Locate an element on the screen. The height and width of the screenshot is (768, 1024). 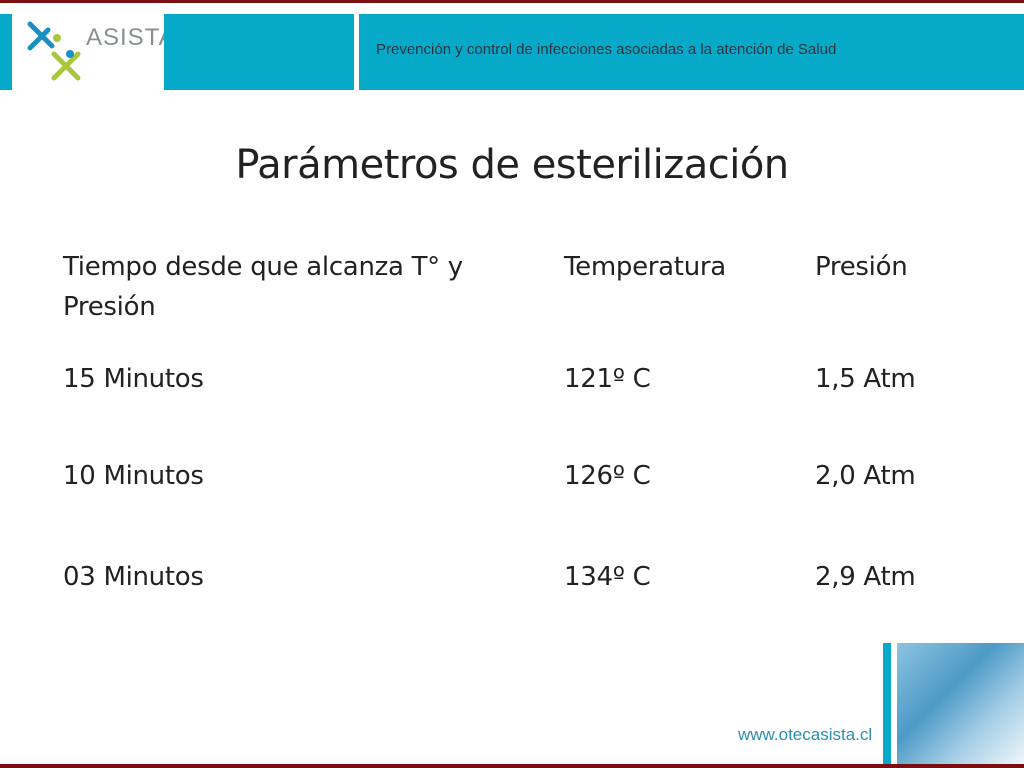
header-pressure: Presión is located at coordinates (861, 267).